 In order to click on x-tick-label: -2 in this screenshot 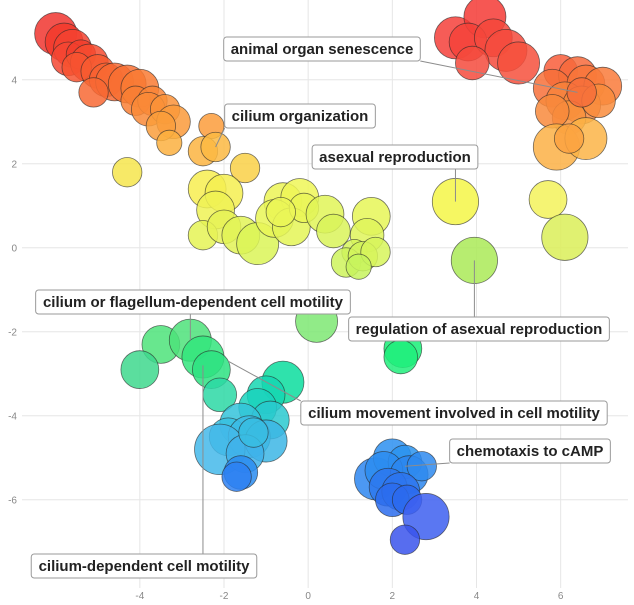, I will do `click(224, 596)`.